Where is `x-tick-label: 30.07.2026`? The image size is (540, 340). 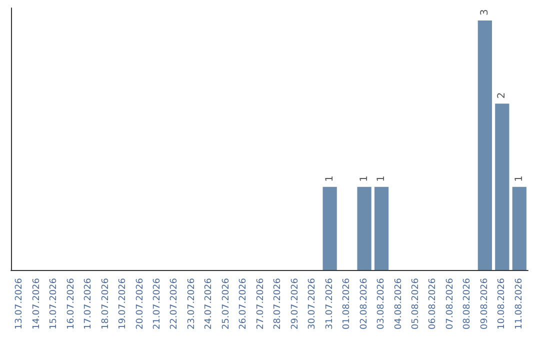 x-tick-label: 30.07.2026 is located at coordinates (313, 304).